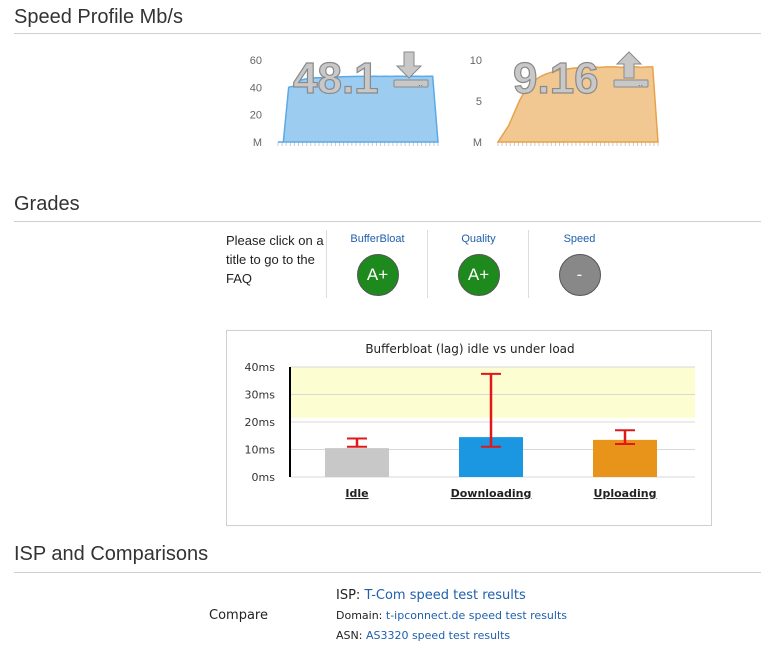 Image resolution: width=761 pixels, height=649 pixels. What do you see at coordinates (349, 635) in the screenshot?
I see `asn-prefix: ASN:` at bounding box center [349, 635].